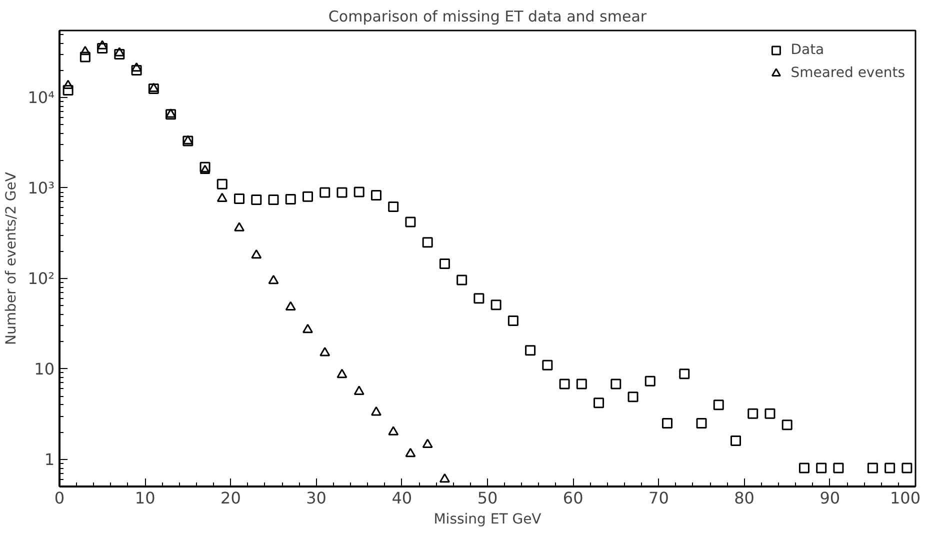 This screenshot has height=538, width=933. Describe the element at coordinates (830, 498) in the screenshot. I see `x-tick-label: 90` at that location.